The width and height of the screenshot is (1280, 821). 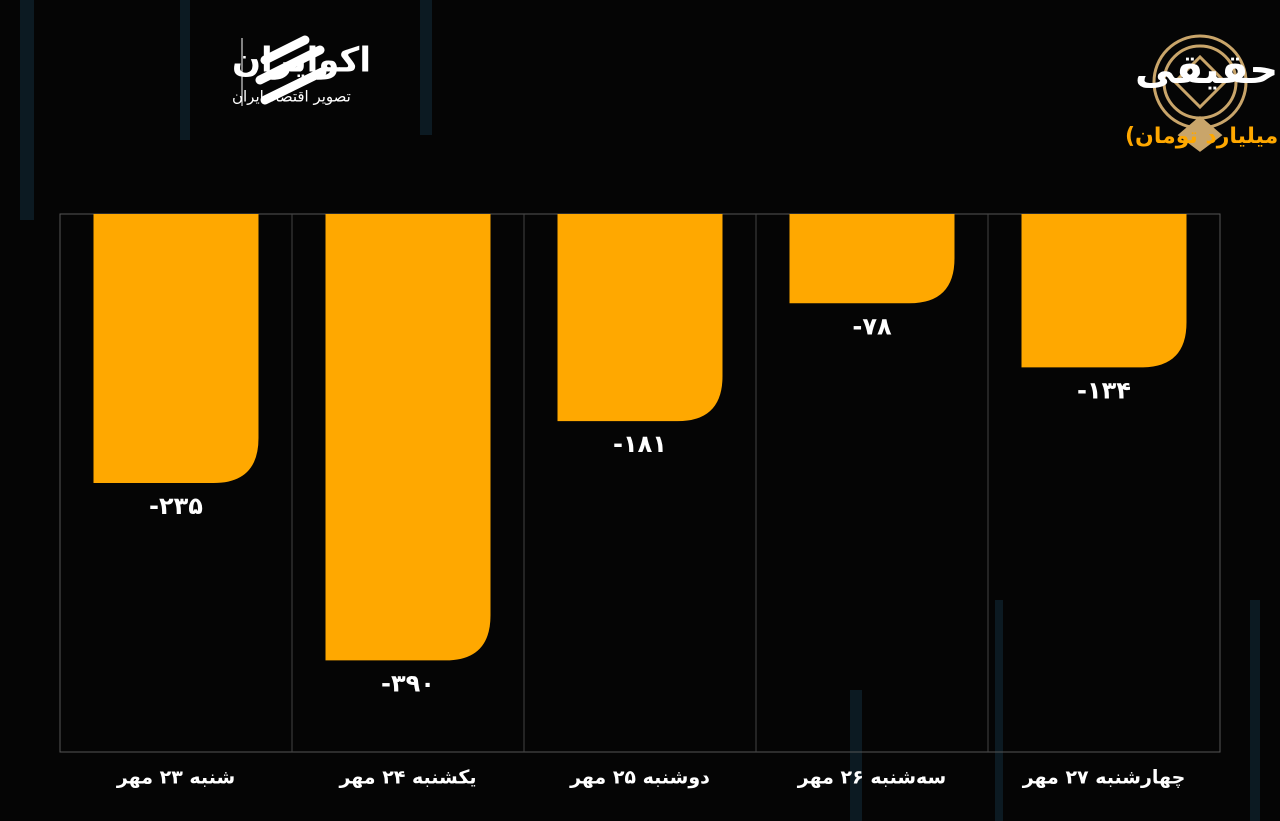 What do you see at coordinates (408, 683) in the screenshot?
I see `value-label: -۳۹۰` at bounding box center [408, 683].